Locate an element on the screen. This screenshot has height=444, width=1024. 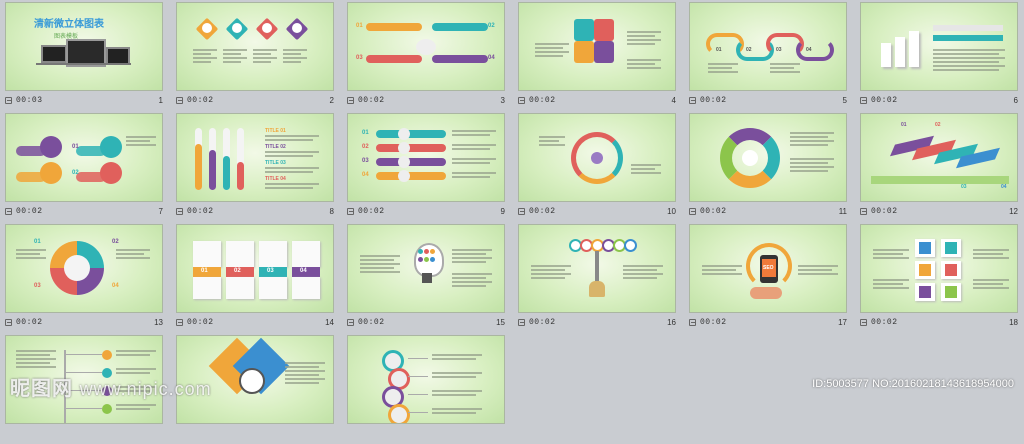
slide-thumbnail: 00:02 11 is located at coordinates (769, 166).